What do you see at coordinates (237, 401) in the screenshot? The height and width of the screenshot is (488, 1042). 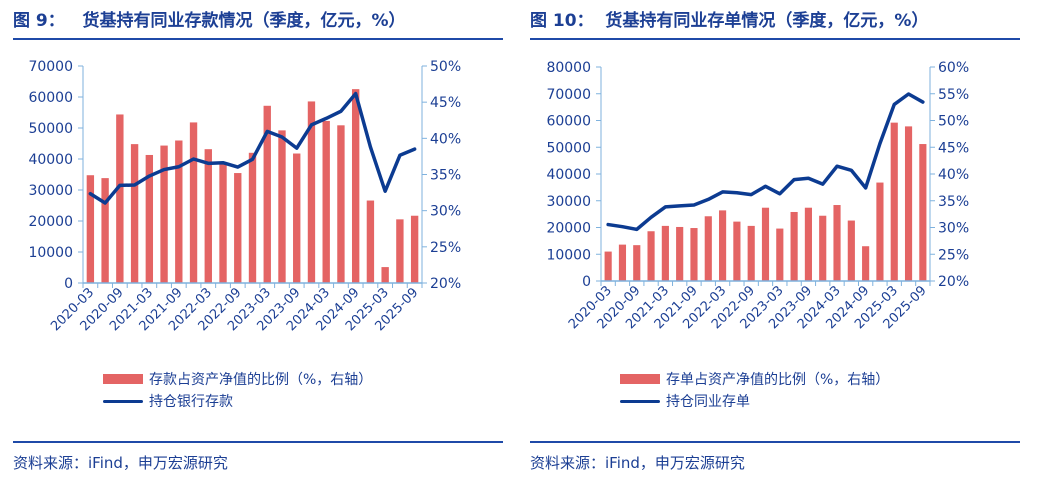 I see `legend-item-line: 持仓银行存款` at bounding box center [237, 401].